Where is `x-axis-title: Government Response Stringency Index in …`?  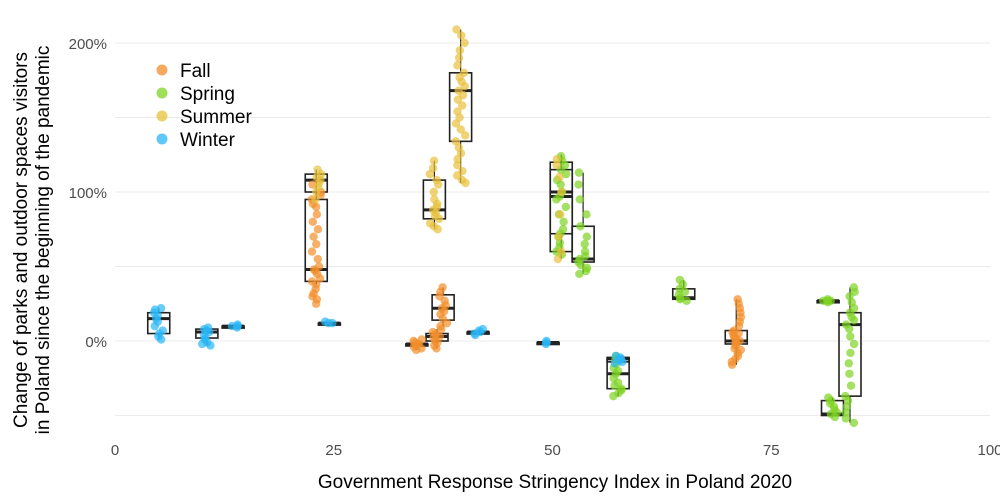
x-axis-title: Government Response Stringency Index in … is located at coordinates (555, 482).